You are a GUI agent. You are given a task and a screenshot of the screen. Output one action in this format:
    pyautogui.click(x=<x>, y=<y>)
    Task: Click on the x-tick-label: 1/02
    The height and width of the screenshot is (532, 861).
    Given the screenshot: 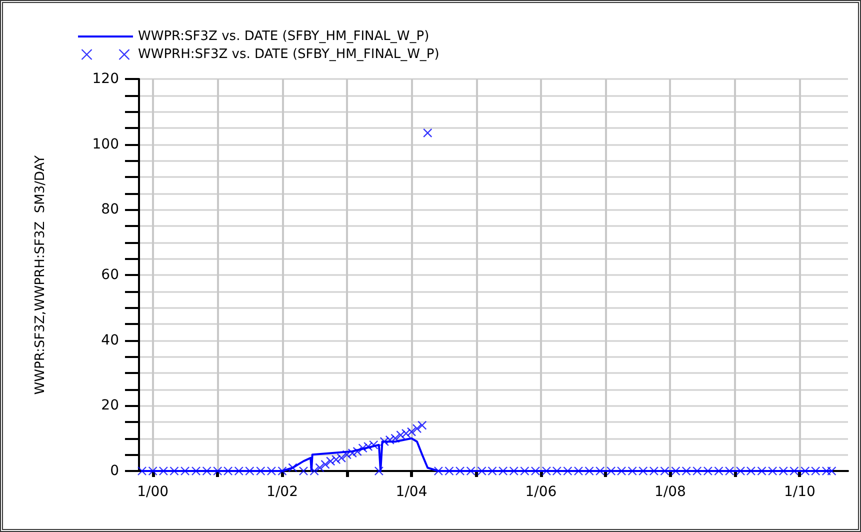 What is the action you would take?
    pyautogui.click(x=282, y=492)
    